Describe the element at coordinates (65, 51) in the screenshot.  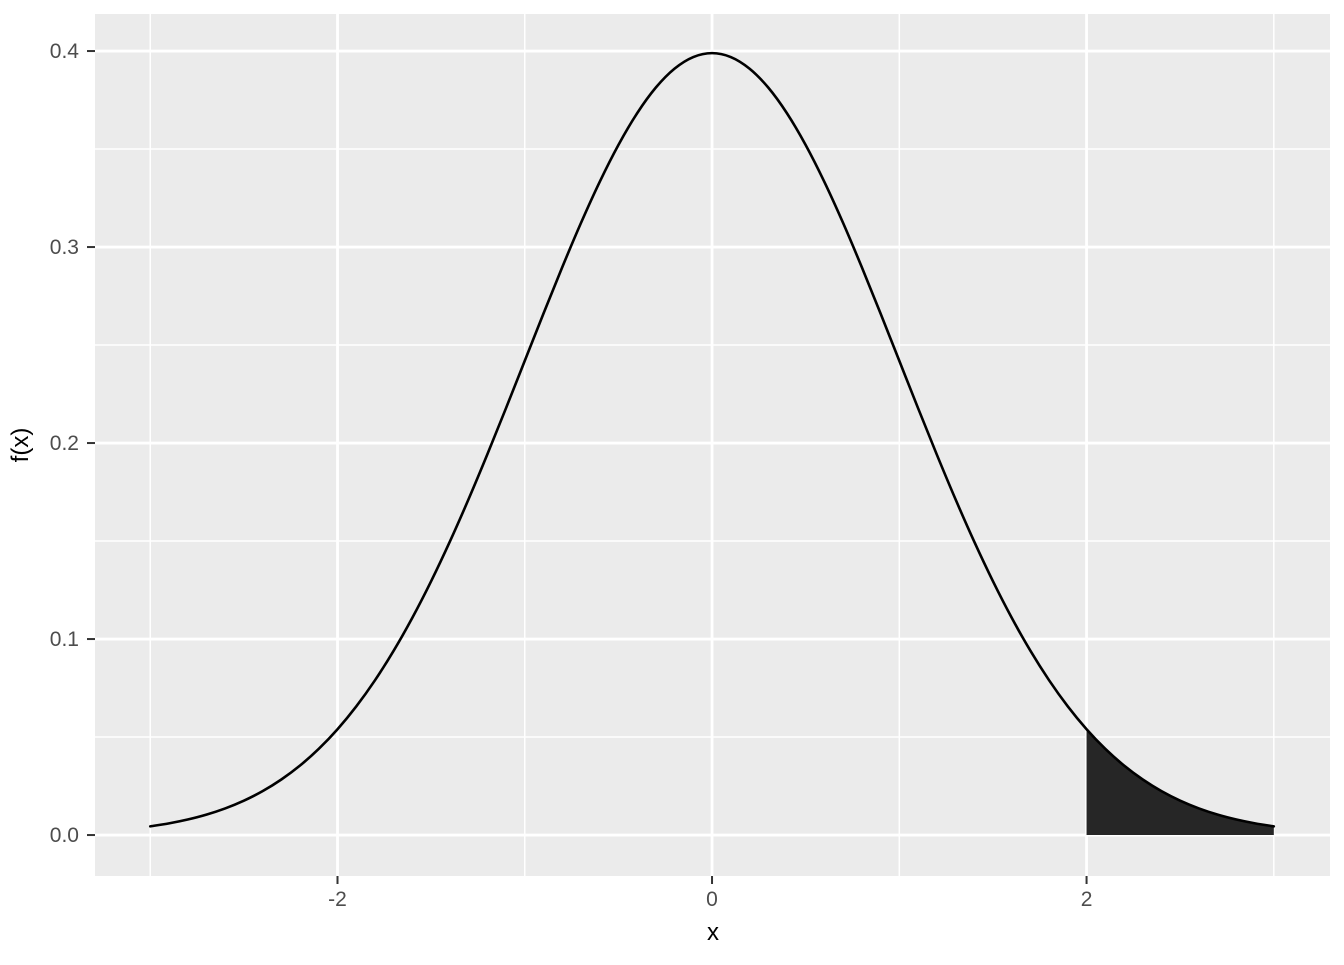
I see `y-tick-label: 0.4` at that location.